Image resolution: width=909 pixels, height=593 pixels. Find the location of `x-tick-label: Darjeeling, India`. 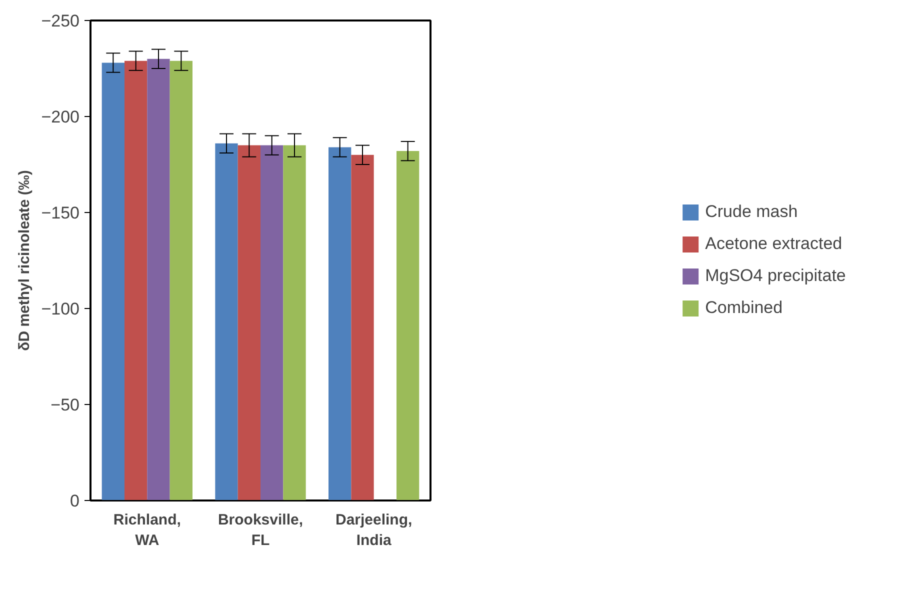

x-tick-label: Darjeeling, India is located at coordinates (373, 530).